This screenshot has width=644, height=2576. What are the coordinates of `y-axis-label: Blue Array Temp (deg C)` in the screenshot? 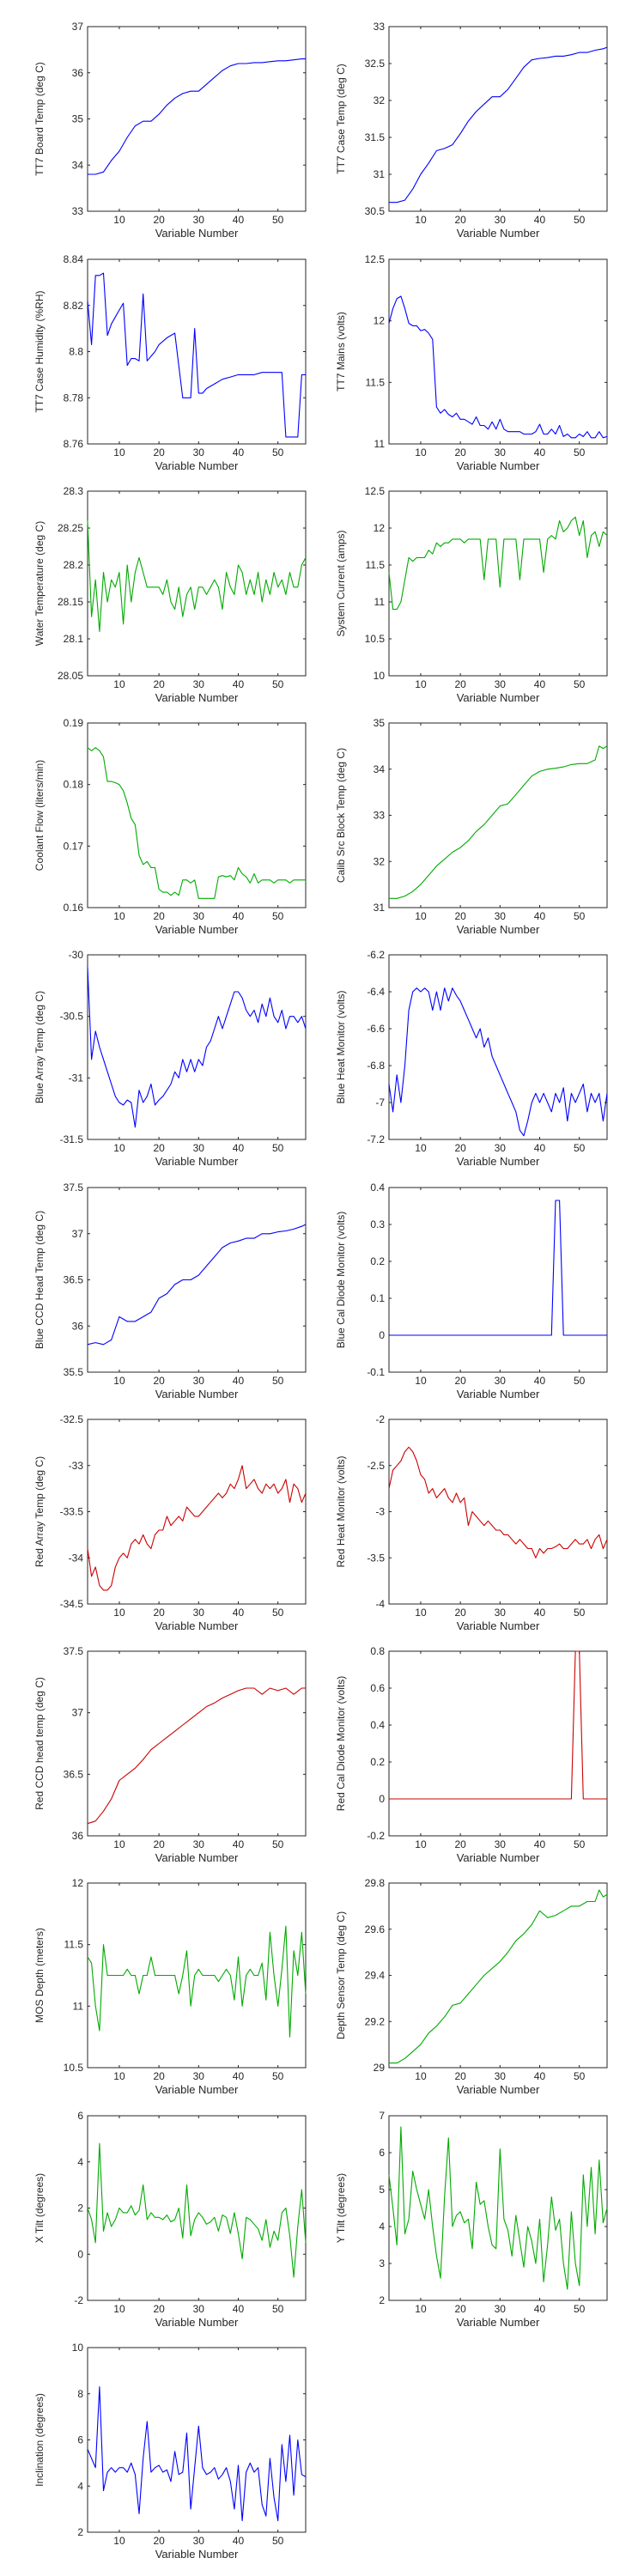 It's located at (40, 1047).